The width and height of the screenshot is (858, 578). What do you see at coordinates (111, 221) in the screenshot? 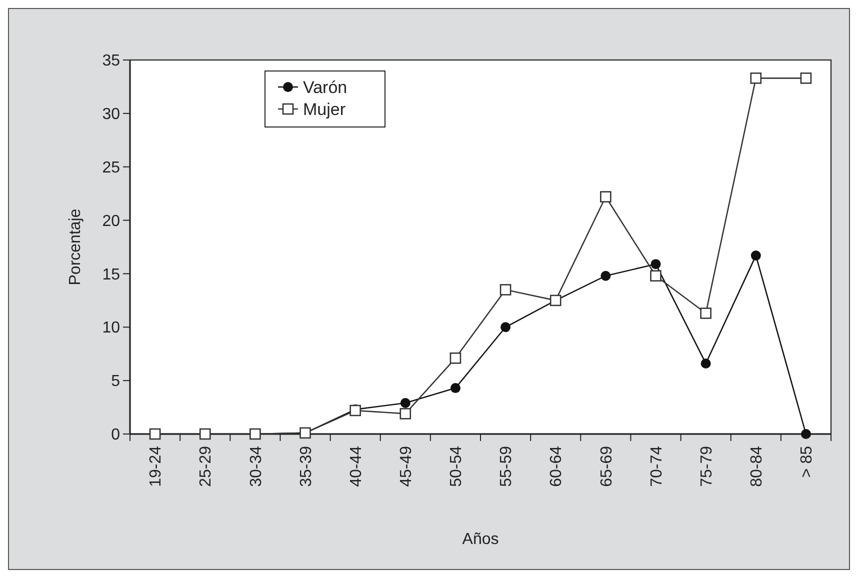
I see `y-tick-label: 20` at bounding box center [111, 221].